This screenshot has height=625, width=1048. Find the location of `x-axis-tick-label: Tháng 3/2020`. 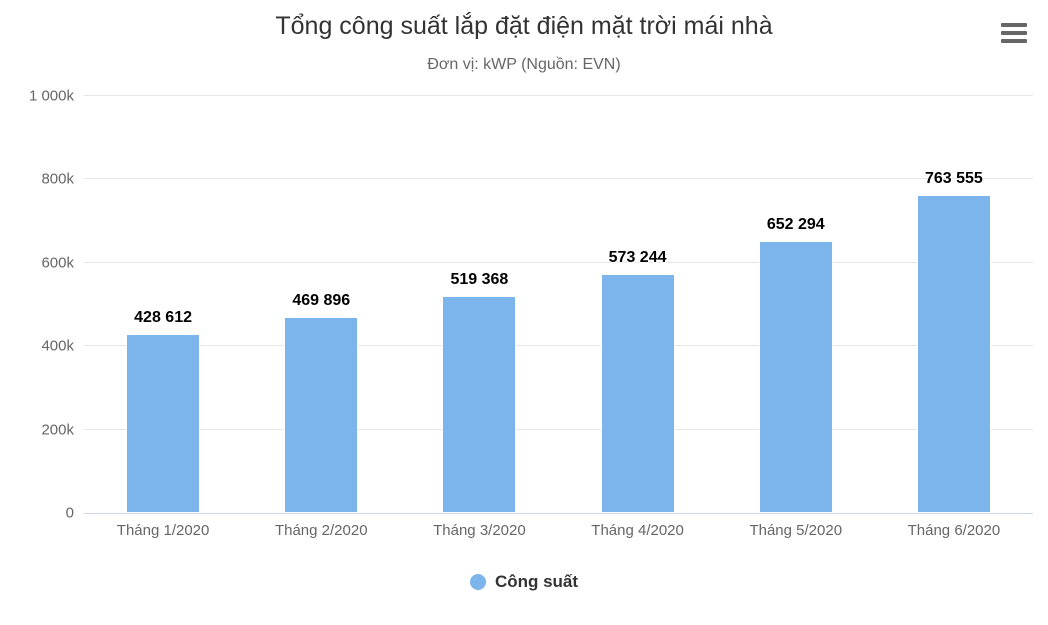

x-axis-tick-label: Tháng 3/2020 is located at coordinates (479, 530).